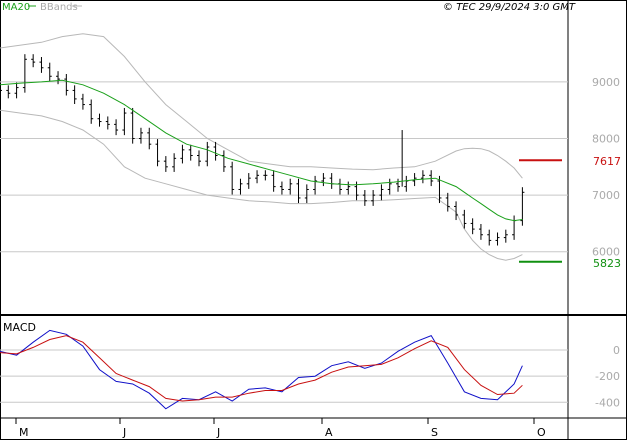  What do you see at coordinates (434, 432) in the screenshot?
I see `x-tick-label: S` at bounding box center [434, 432].